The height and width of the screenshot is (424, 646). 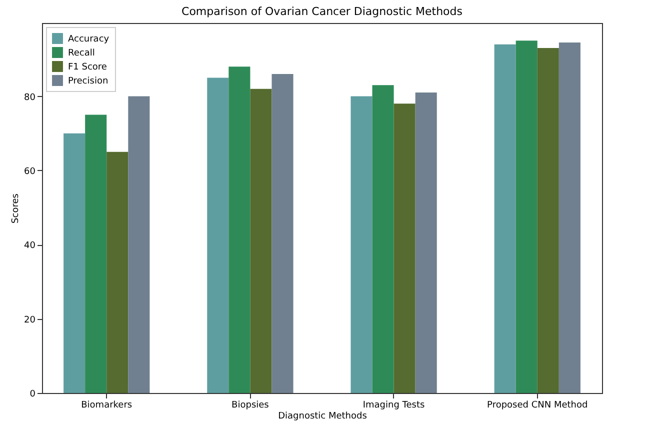 I want to click on x-tick-label: Proposed CNN Method, so click(x=537, y=405).